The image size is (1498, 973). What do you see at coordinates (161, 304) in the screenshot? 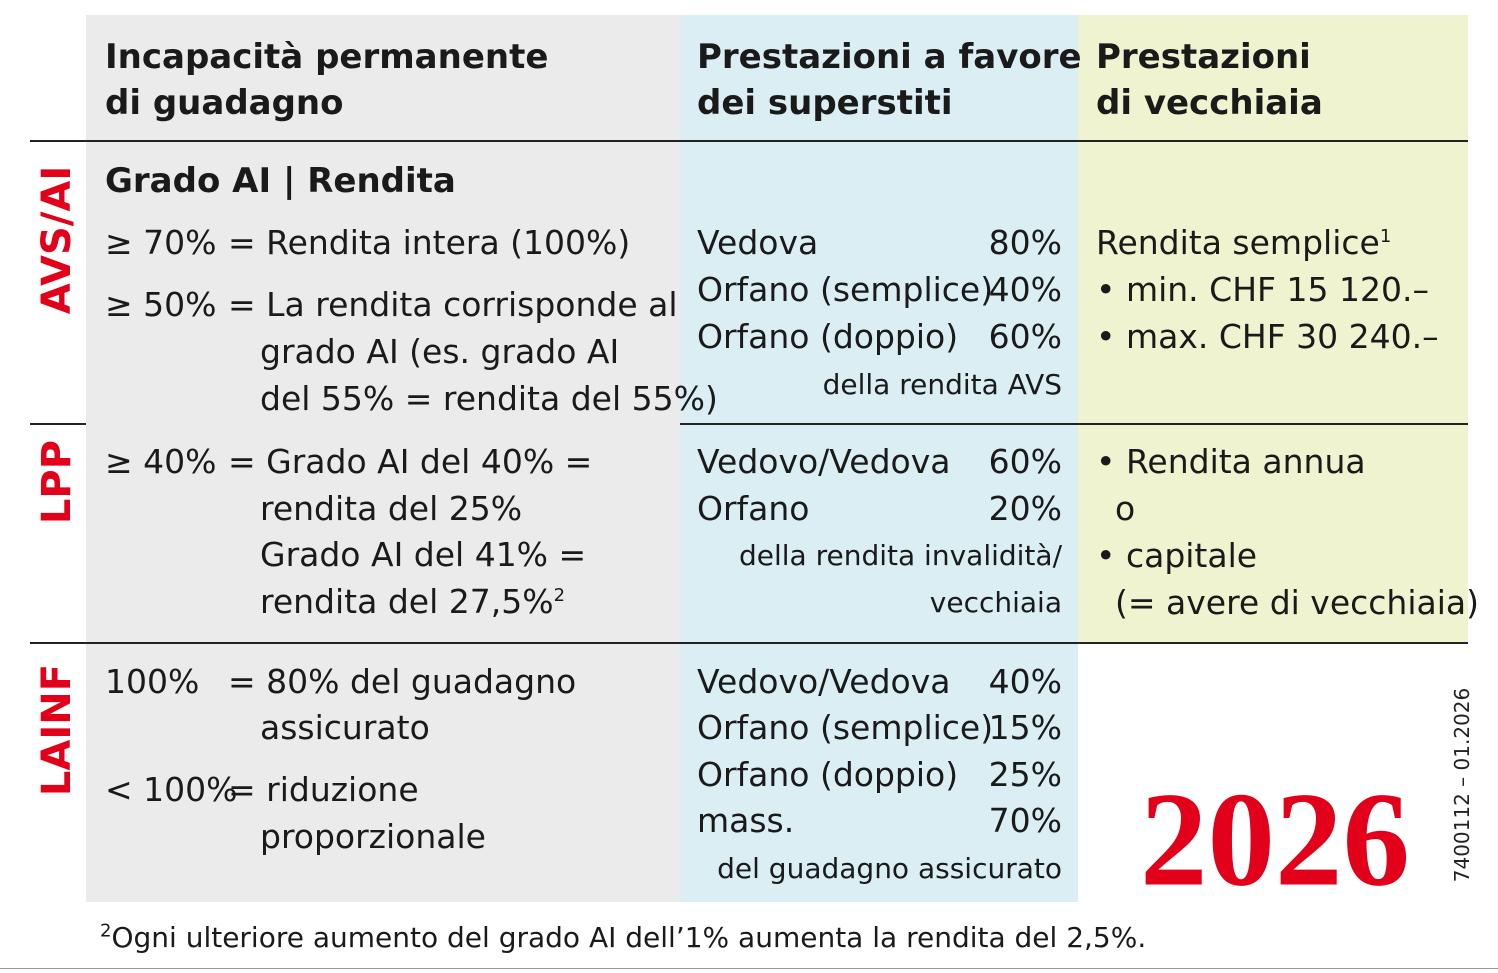
I see `threshold: ≥ 50%` at bounding box center [161, 304].